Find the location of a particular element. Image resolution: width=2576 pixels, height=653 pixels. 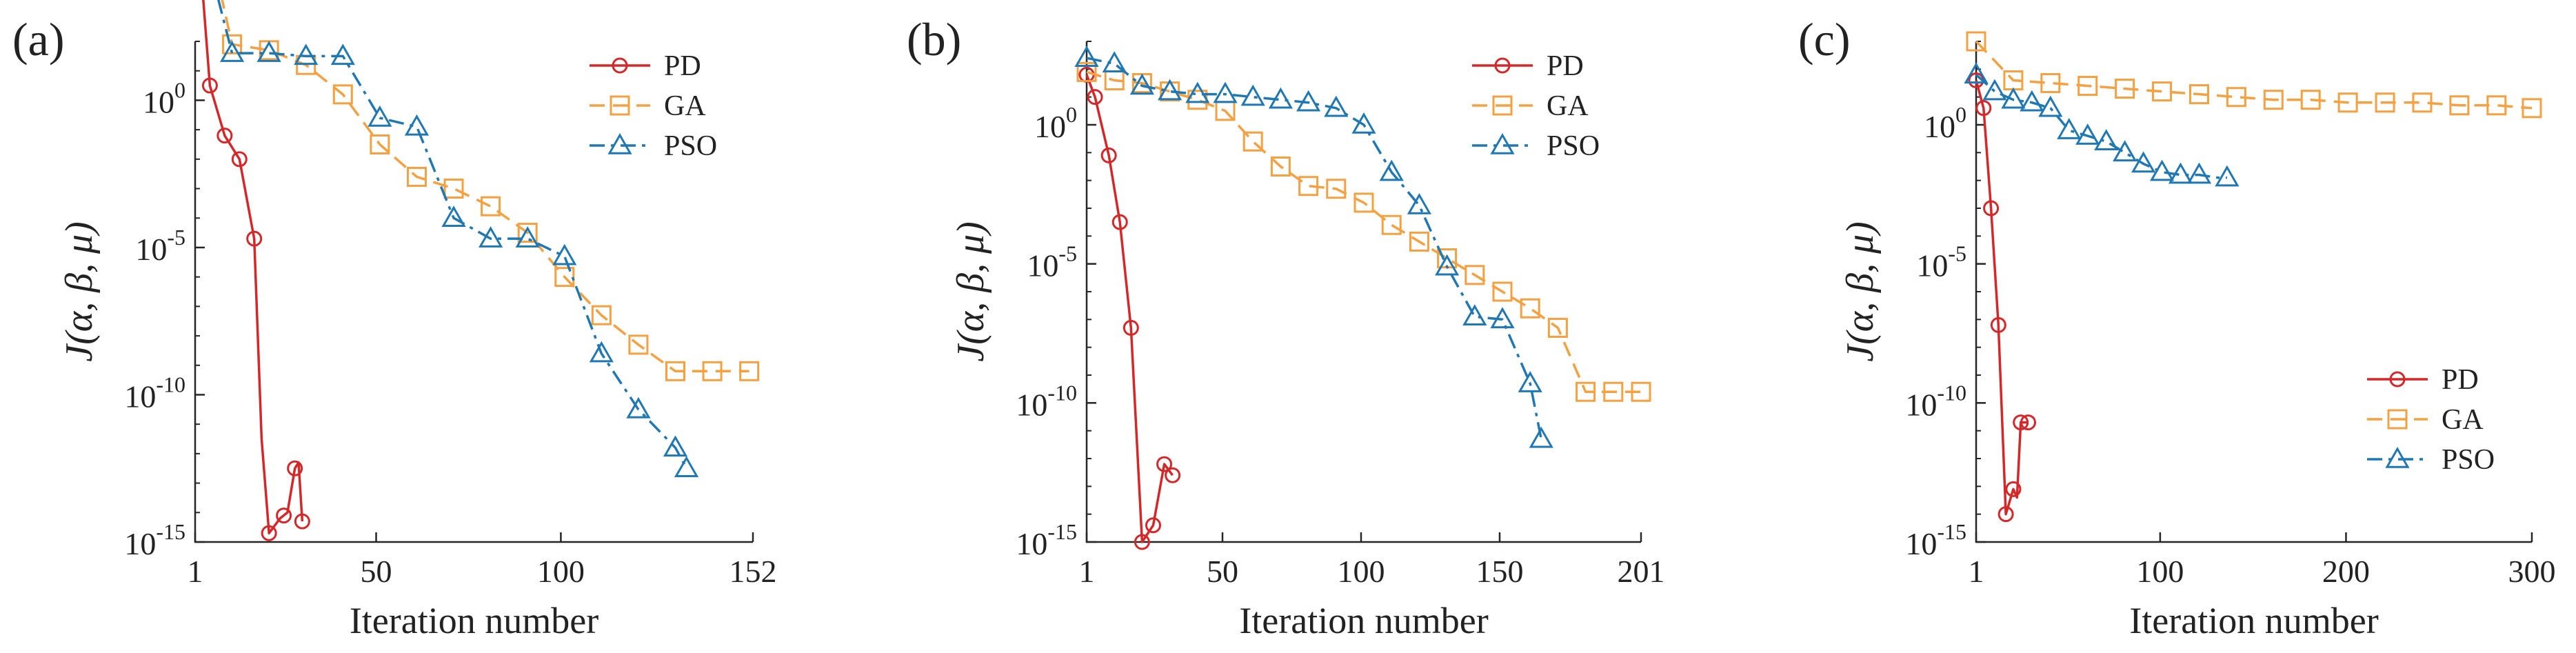

panel-label: (a) is located at coordinates (38, 39).